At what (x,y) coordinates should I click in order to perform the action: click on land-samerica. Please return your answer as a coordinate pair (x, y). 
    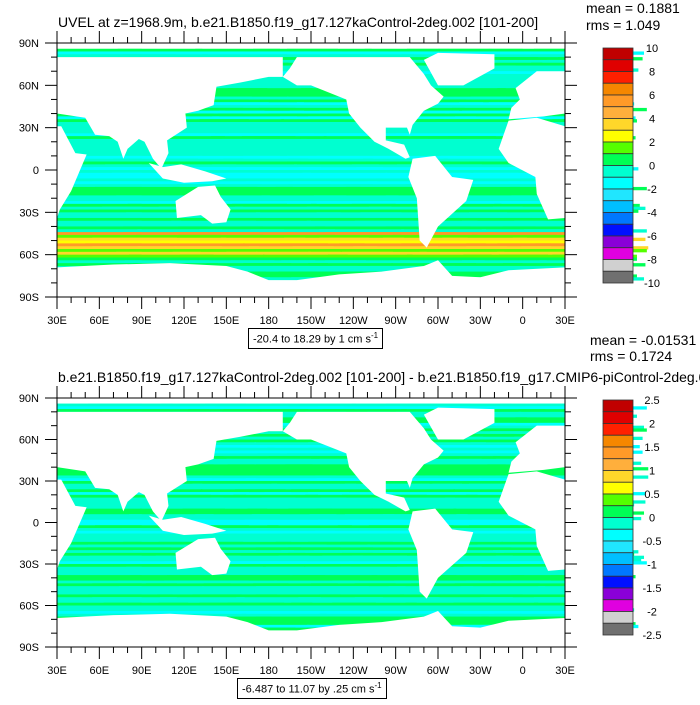
    Looking at the image, I should click on (441, 553).